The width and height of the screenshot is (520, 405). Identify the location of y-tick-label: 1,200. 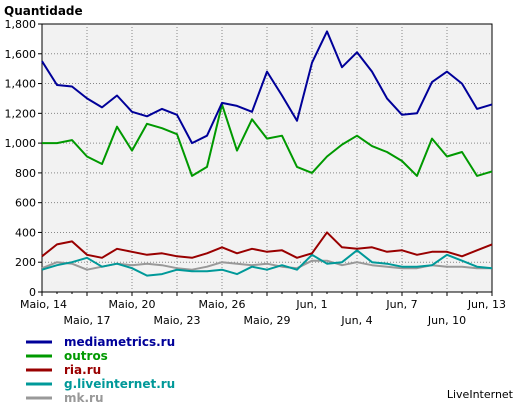
(21, 113).